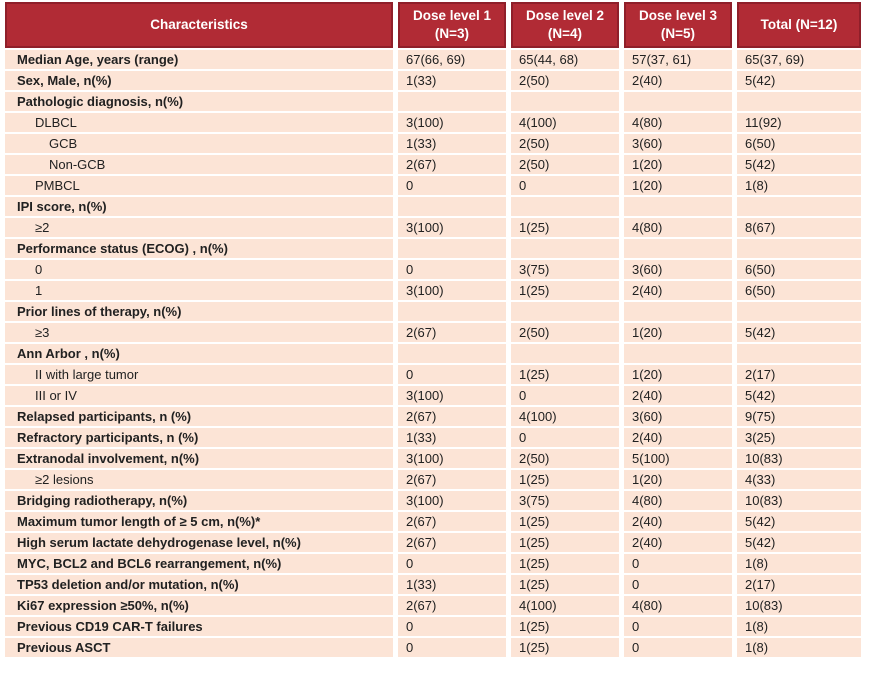 The height and width of the screenshot is (673, 871). Describe the element at coordinates (199, 164) in the screenshot. I see `row-label-cell: Non-GCB` at that location.